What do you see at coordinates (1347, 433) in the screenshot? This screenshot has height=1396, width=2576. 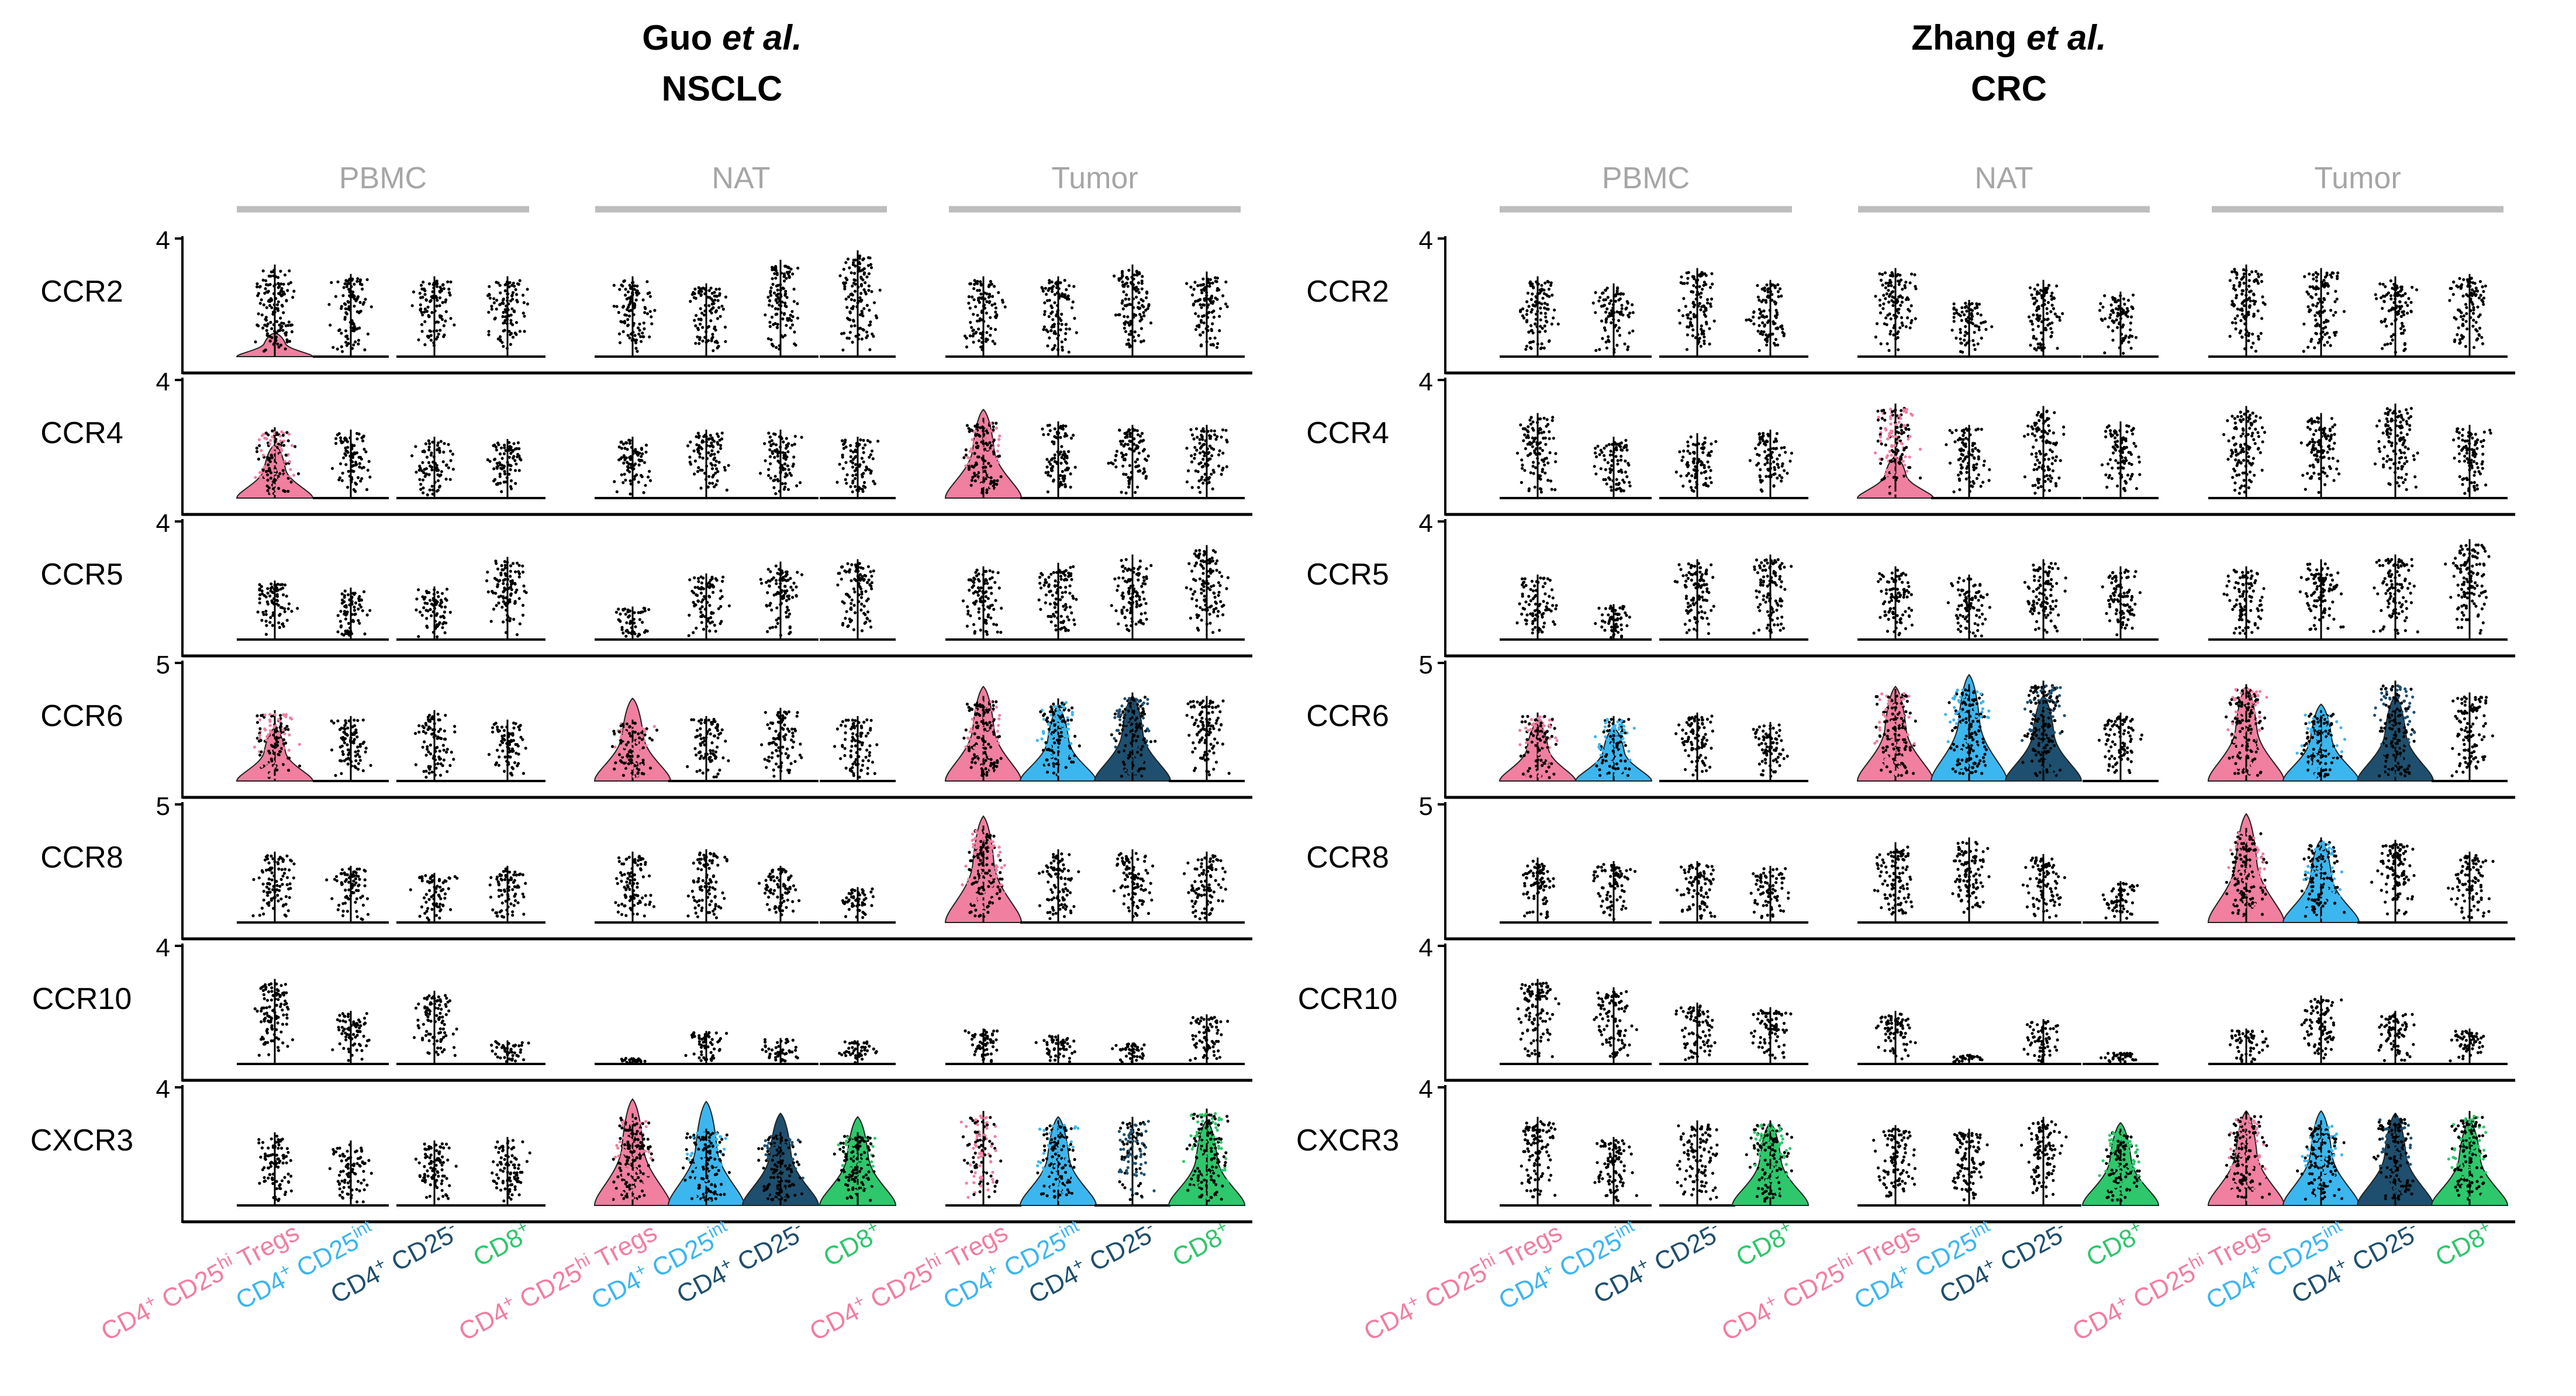 I see `gene-label-ccr4: CCR4` at bounding box center [1347, 433].